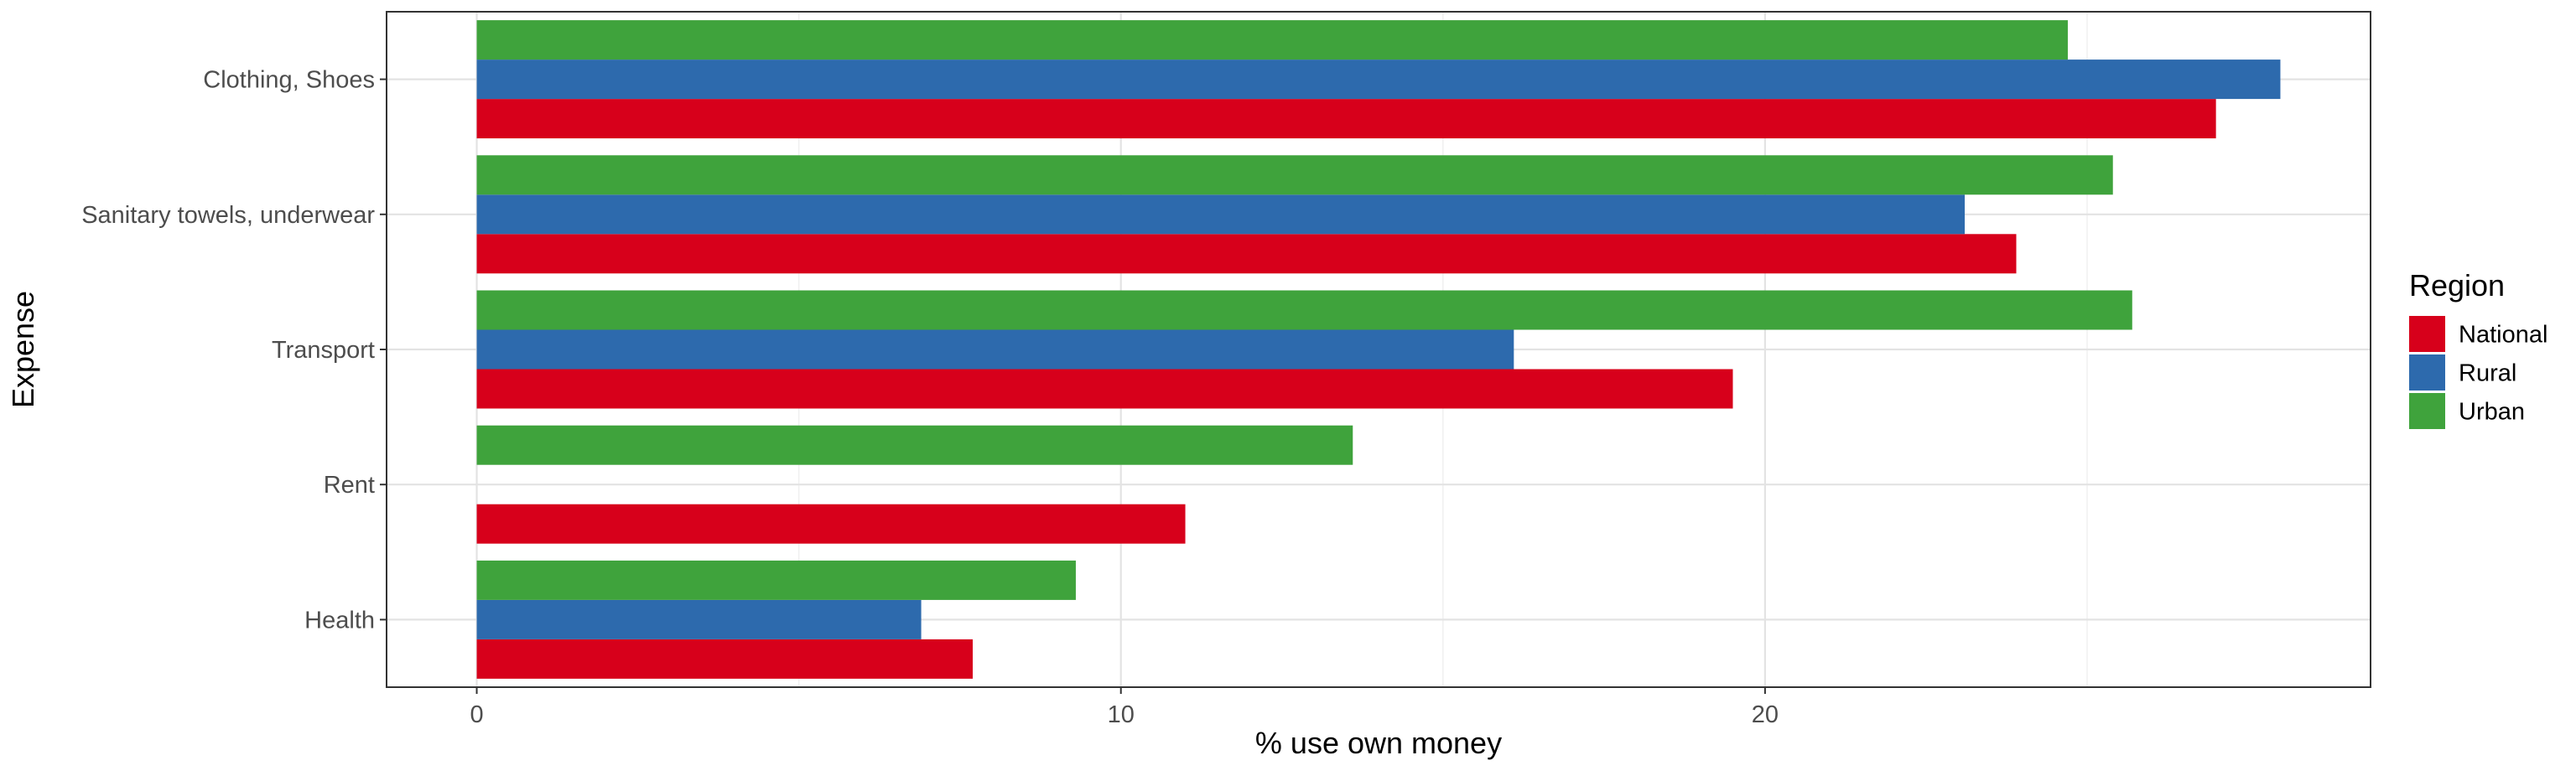  I want to click on legend-key-national, so click(2427, 334).